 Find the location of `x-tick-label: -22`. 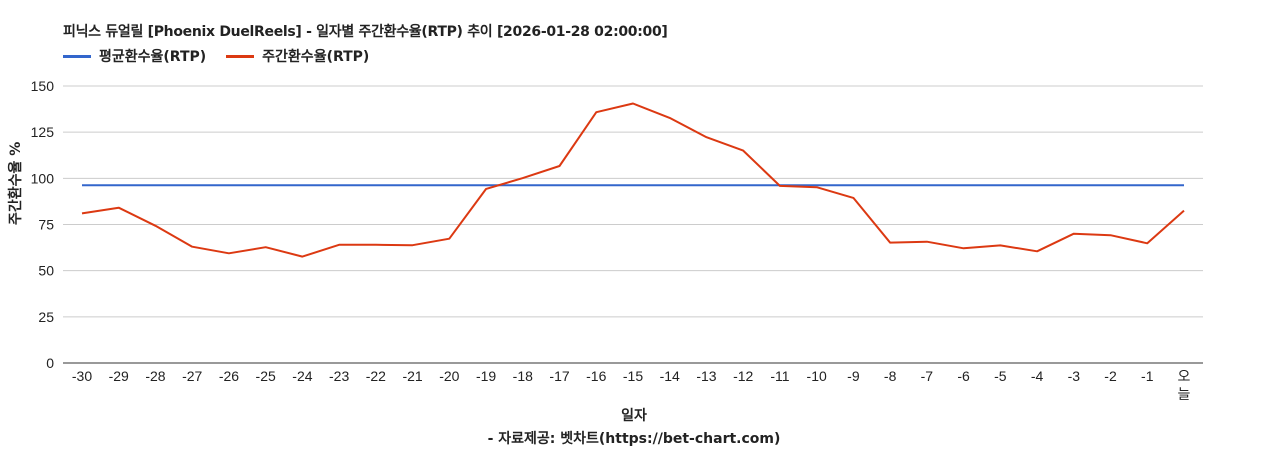

x-tick-label: -22 is located at coordinates (376, 376).